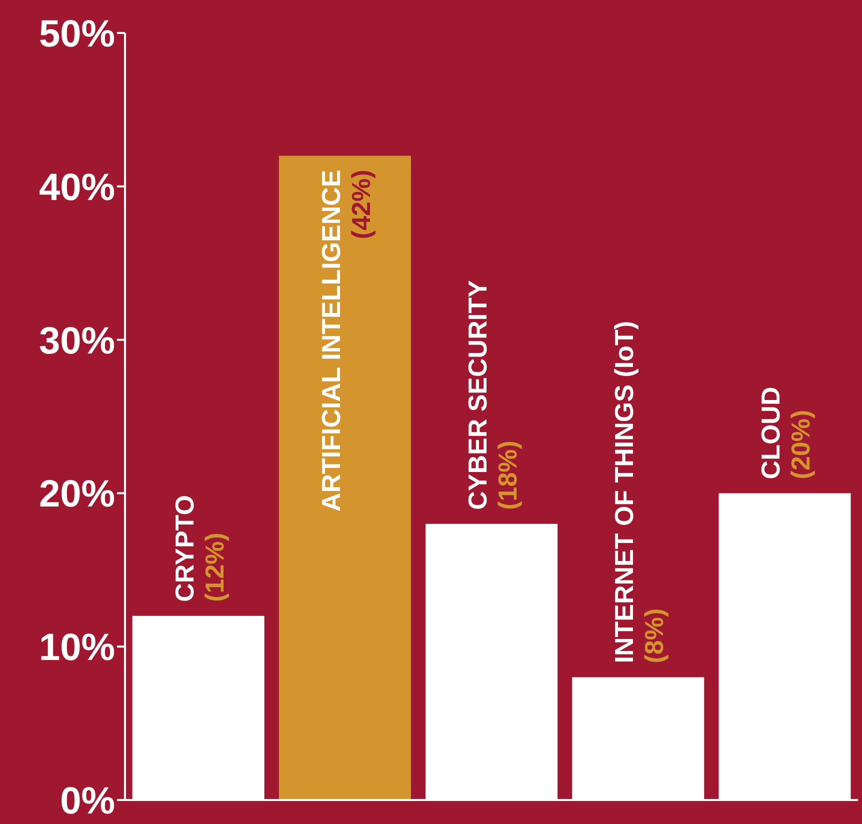 This screenshot has height=824, width=862. I want to click on x-tick-label: CRYPTO, so click(184, 548).